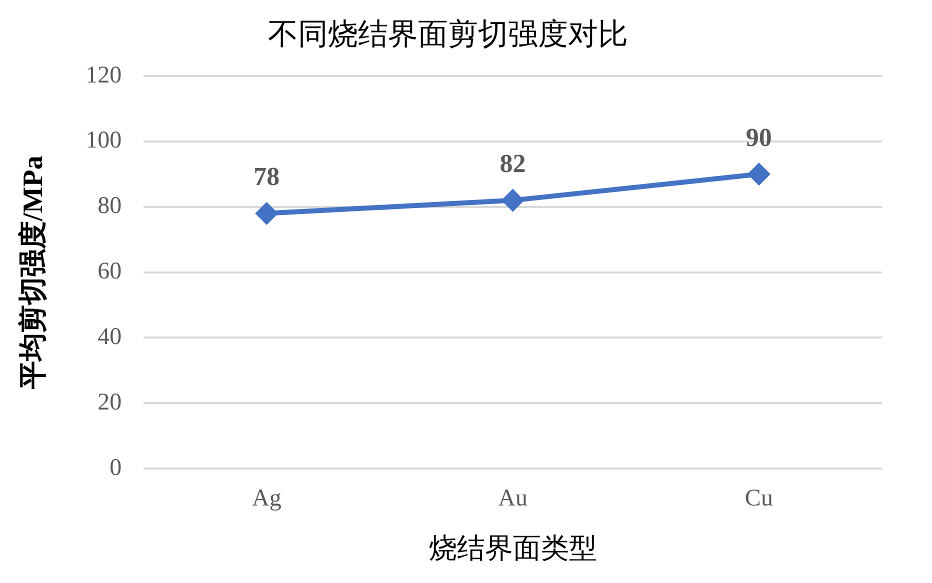 The height and width of the screenshot is (583, 932). What do you see at coordinates (758, 498) in the screenshot?
I see `x-tick-label: Cu` at bounding box center [758, 498].